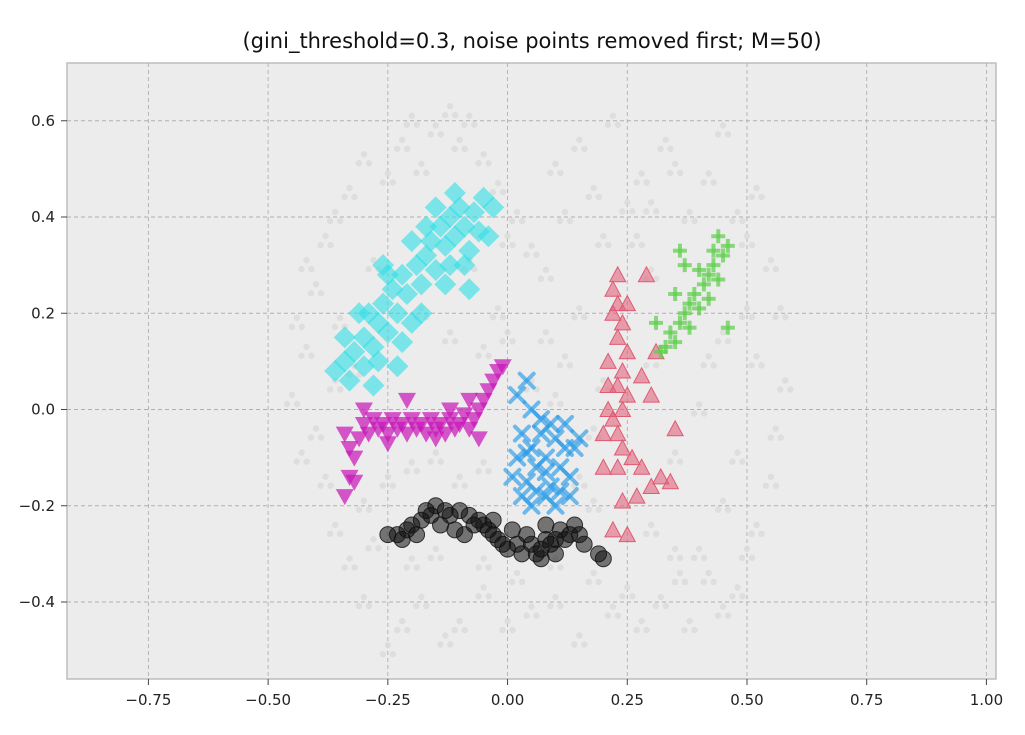 The image size is (1025, 735). What do you see at coordinates (268, 700) in the screenshot?
I see `x-tick-label: −0.50` at bounding box center [268, 700].